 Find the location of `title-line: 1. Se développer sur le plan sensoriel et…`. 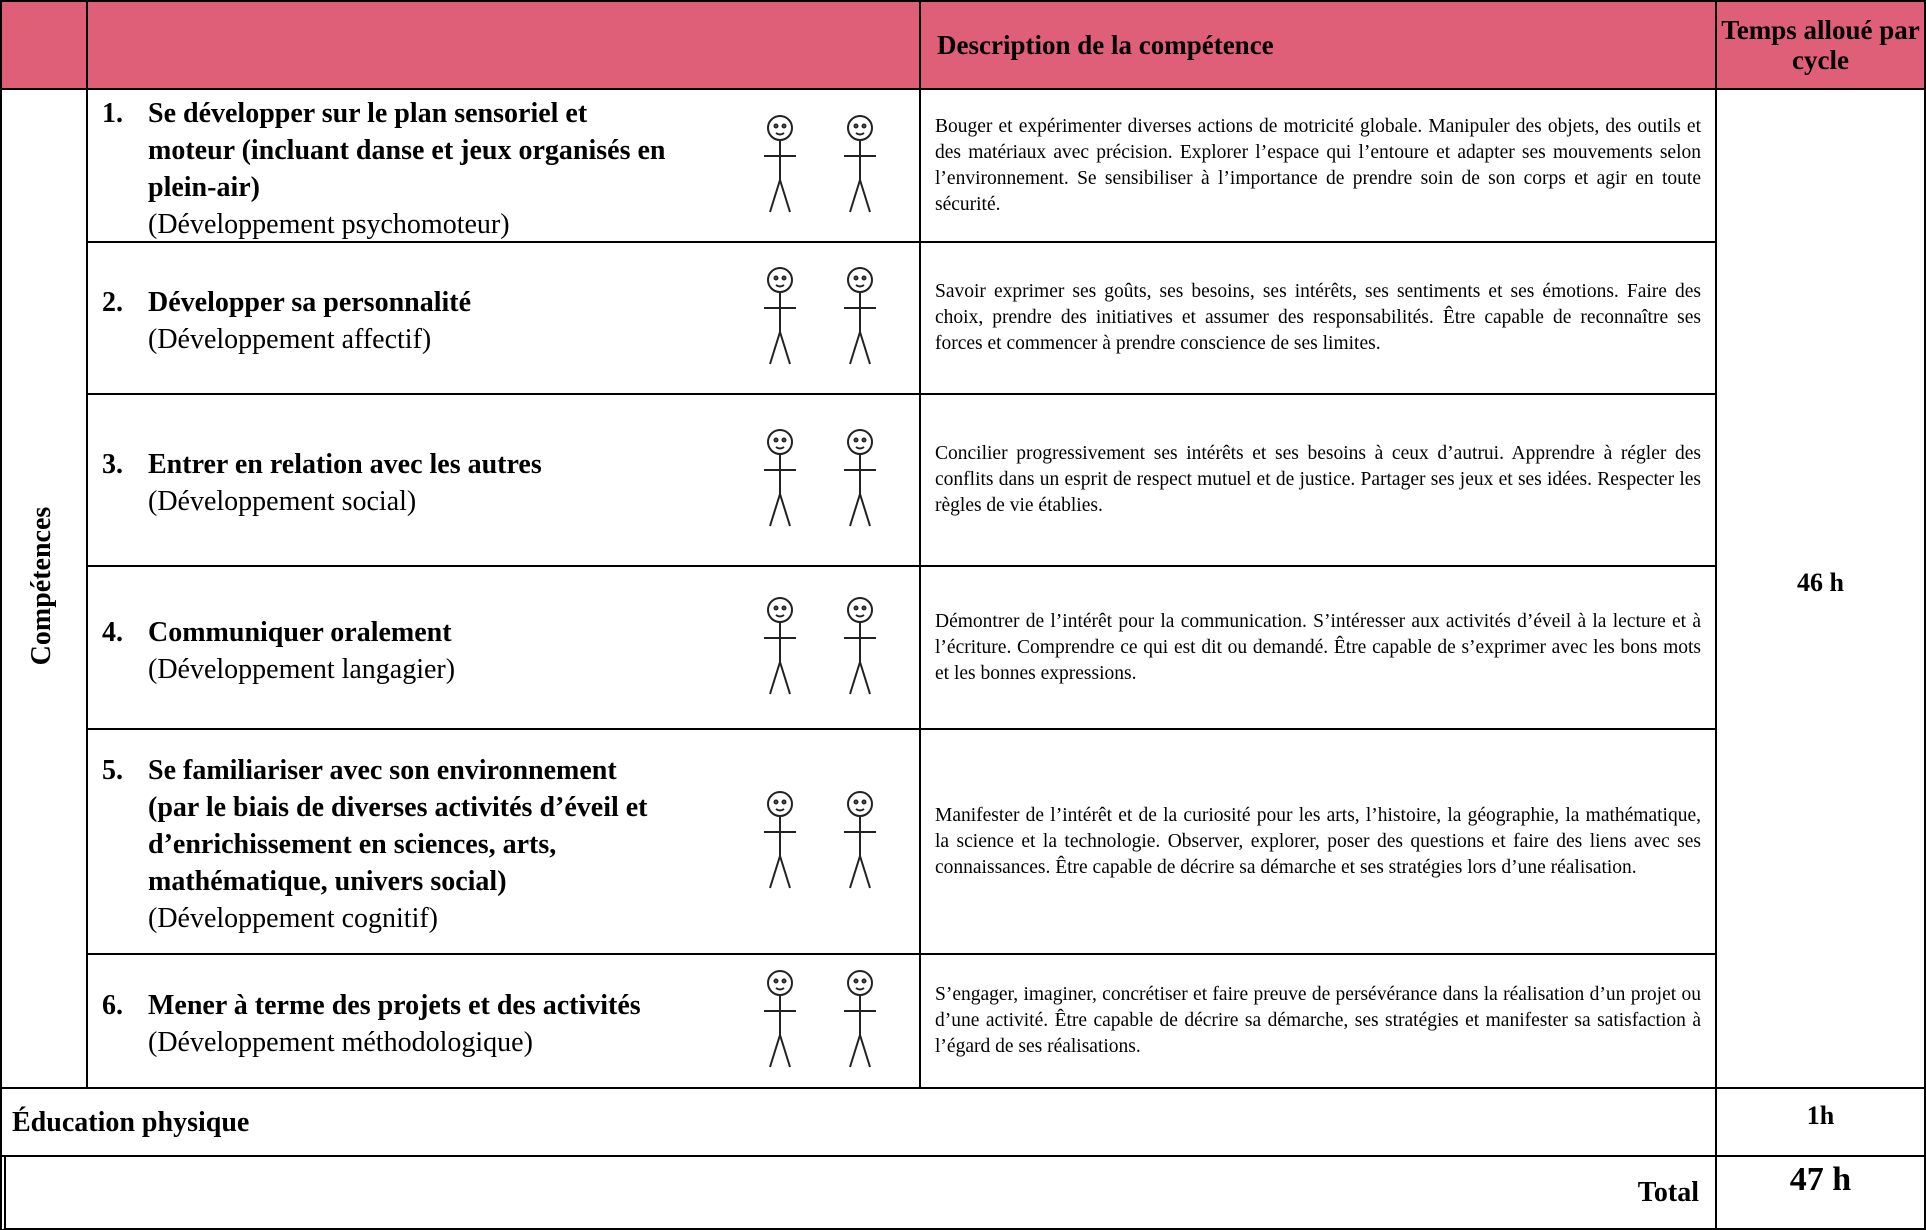

title-line: 1. Se développer sur le plan sensoriel et… is located at coordinates (510, 150).